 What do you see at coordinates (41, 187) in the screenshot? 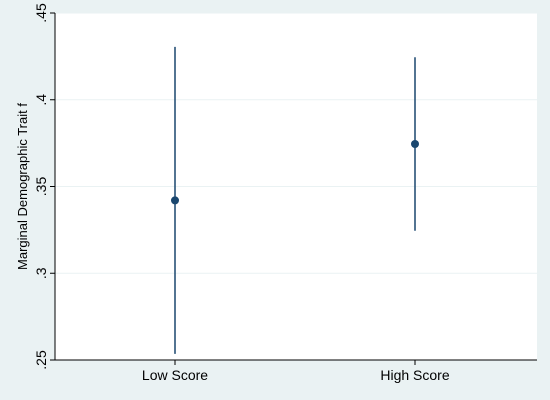
I see `y-tick-label: .35` at bounding box center [41, 187].